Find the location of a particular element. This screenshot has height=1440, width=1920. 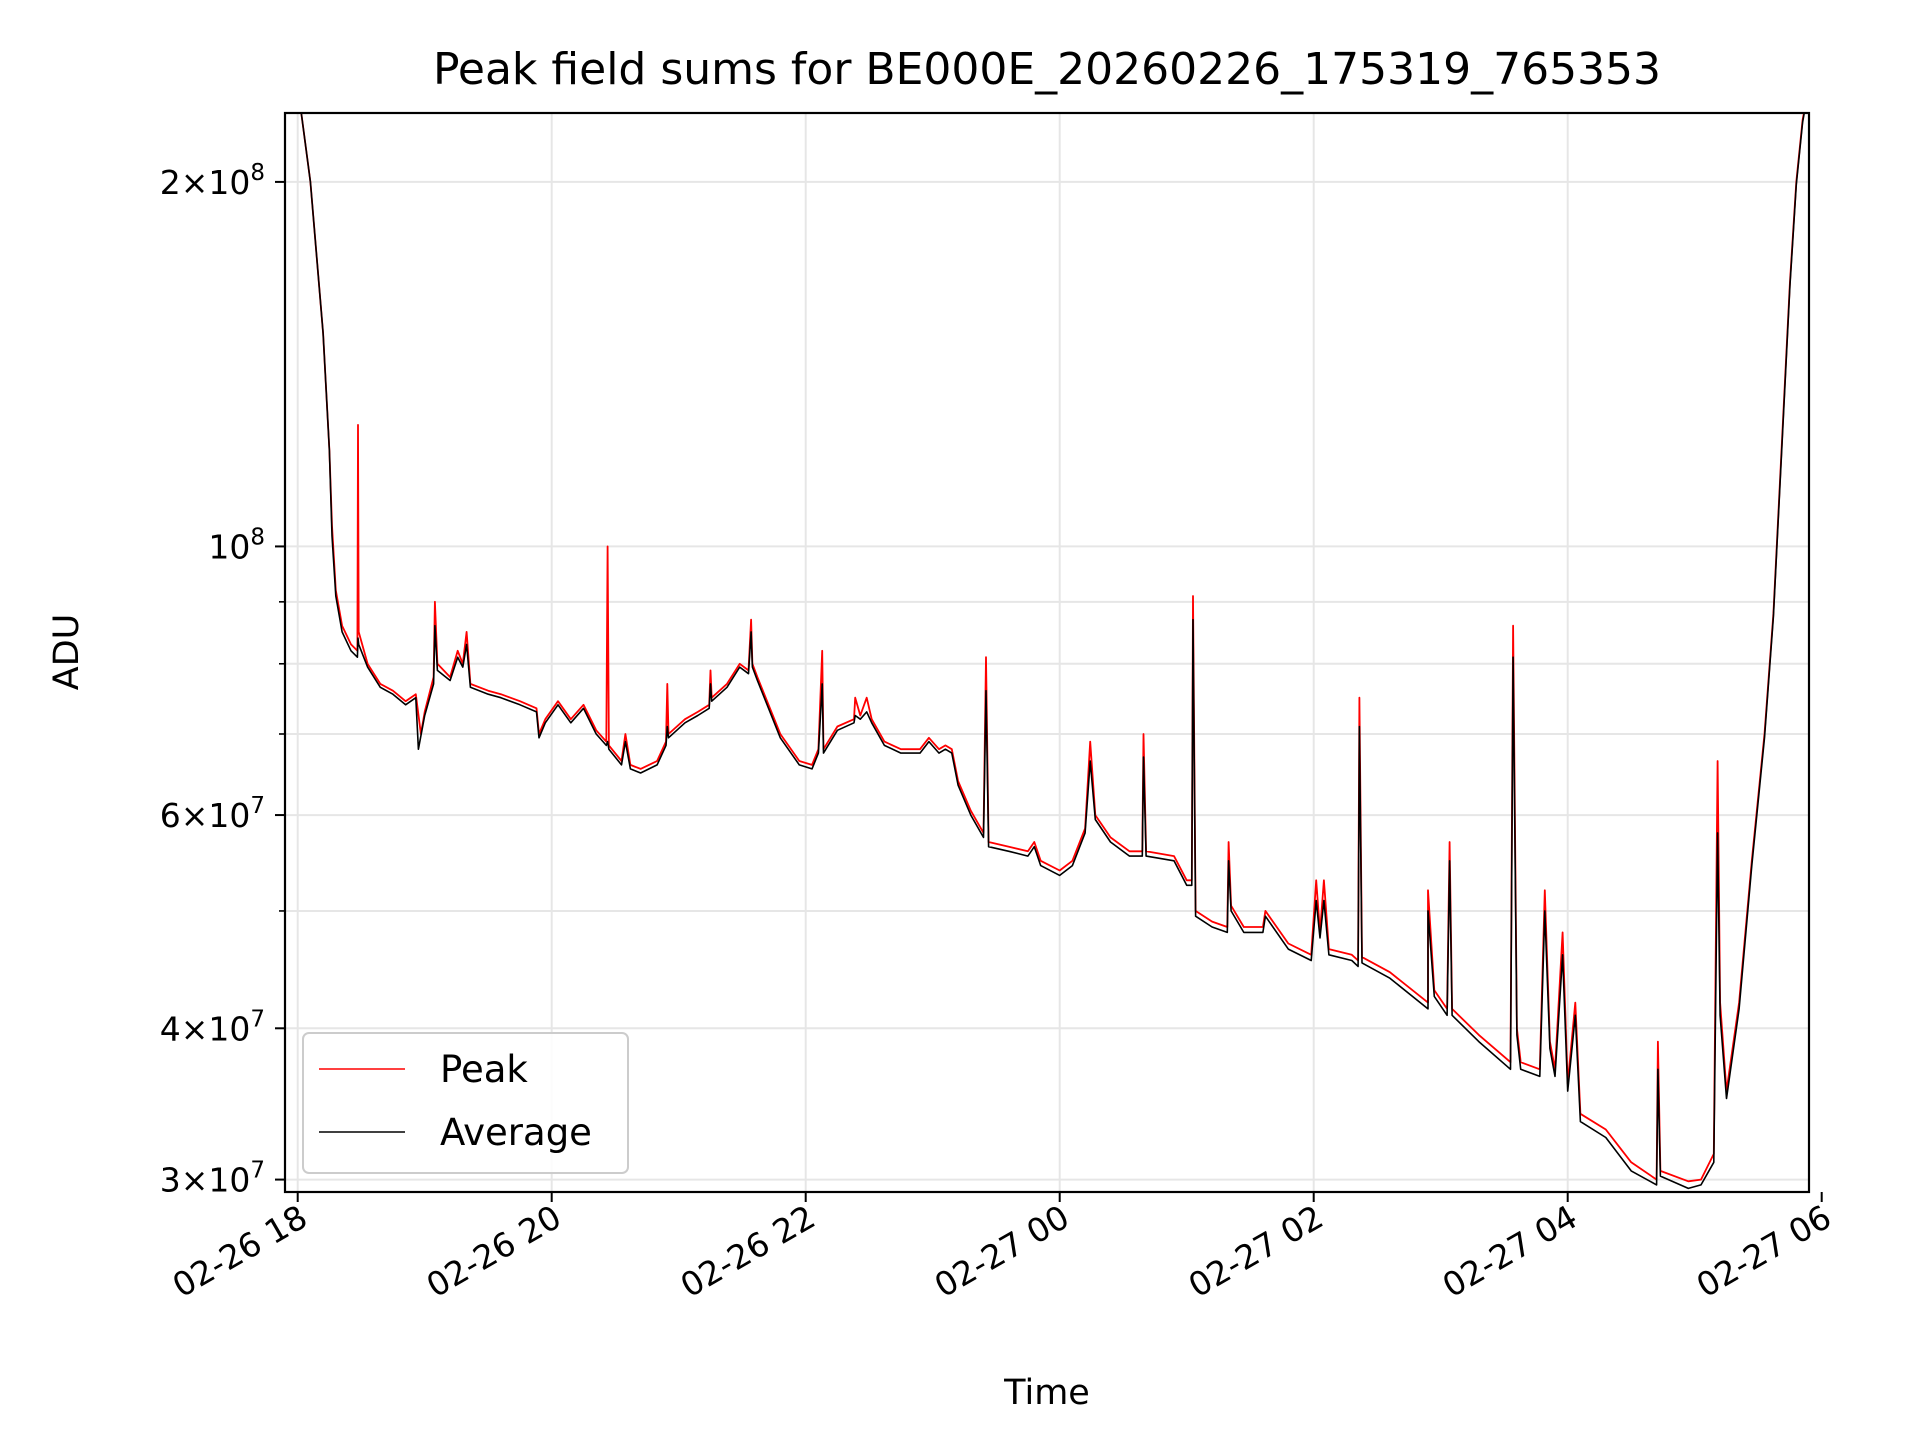

y-tick-label: 3×107 is located at coordinates (212, 1179).